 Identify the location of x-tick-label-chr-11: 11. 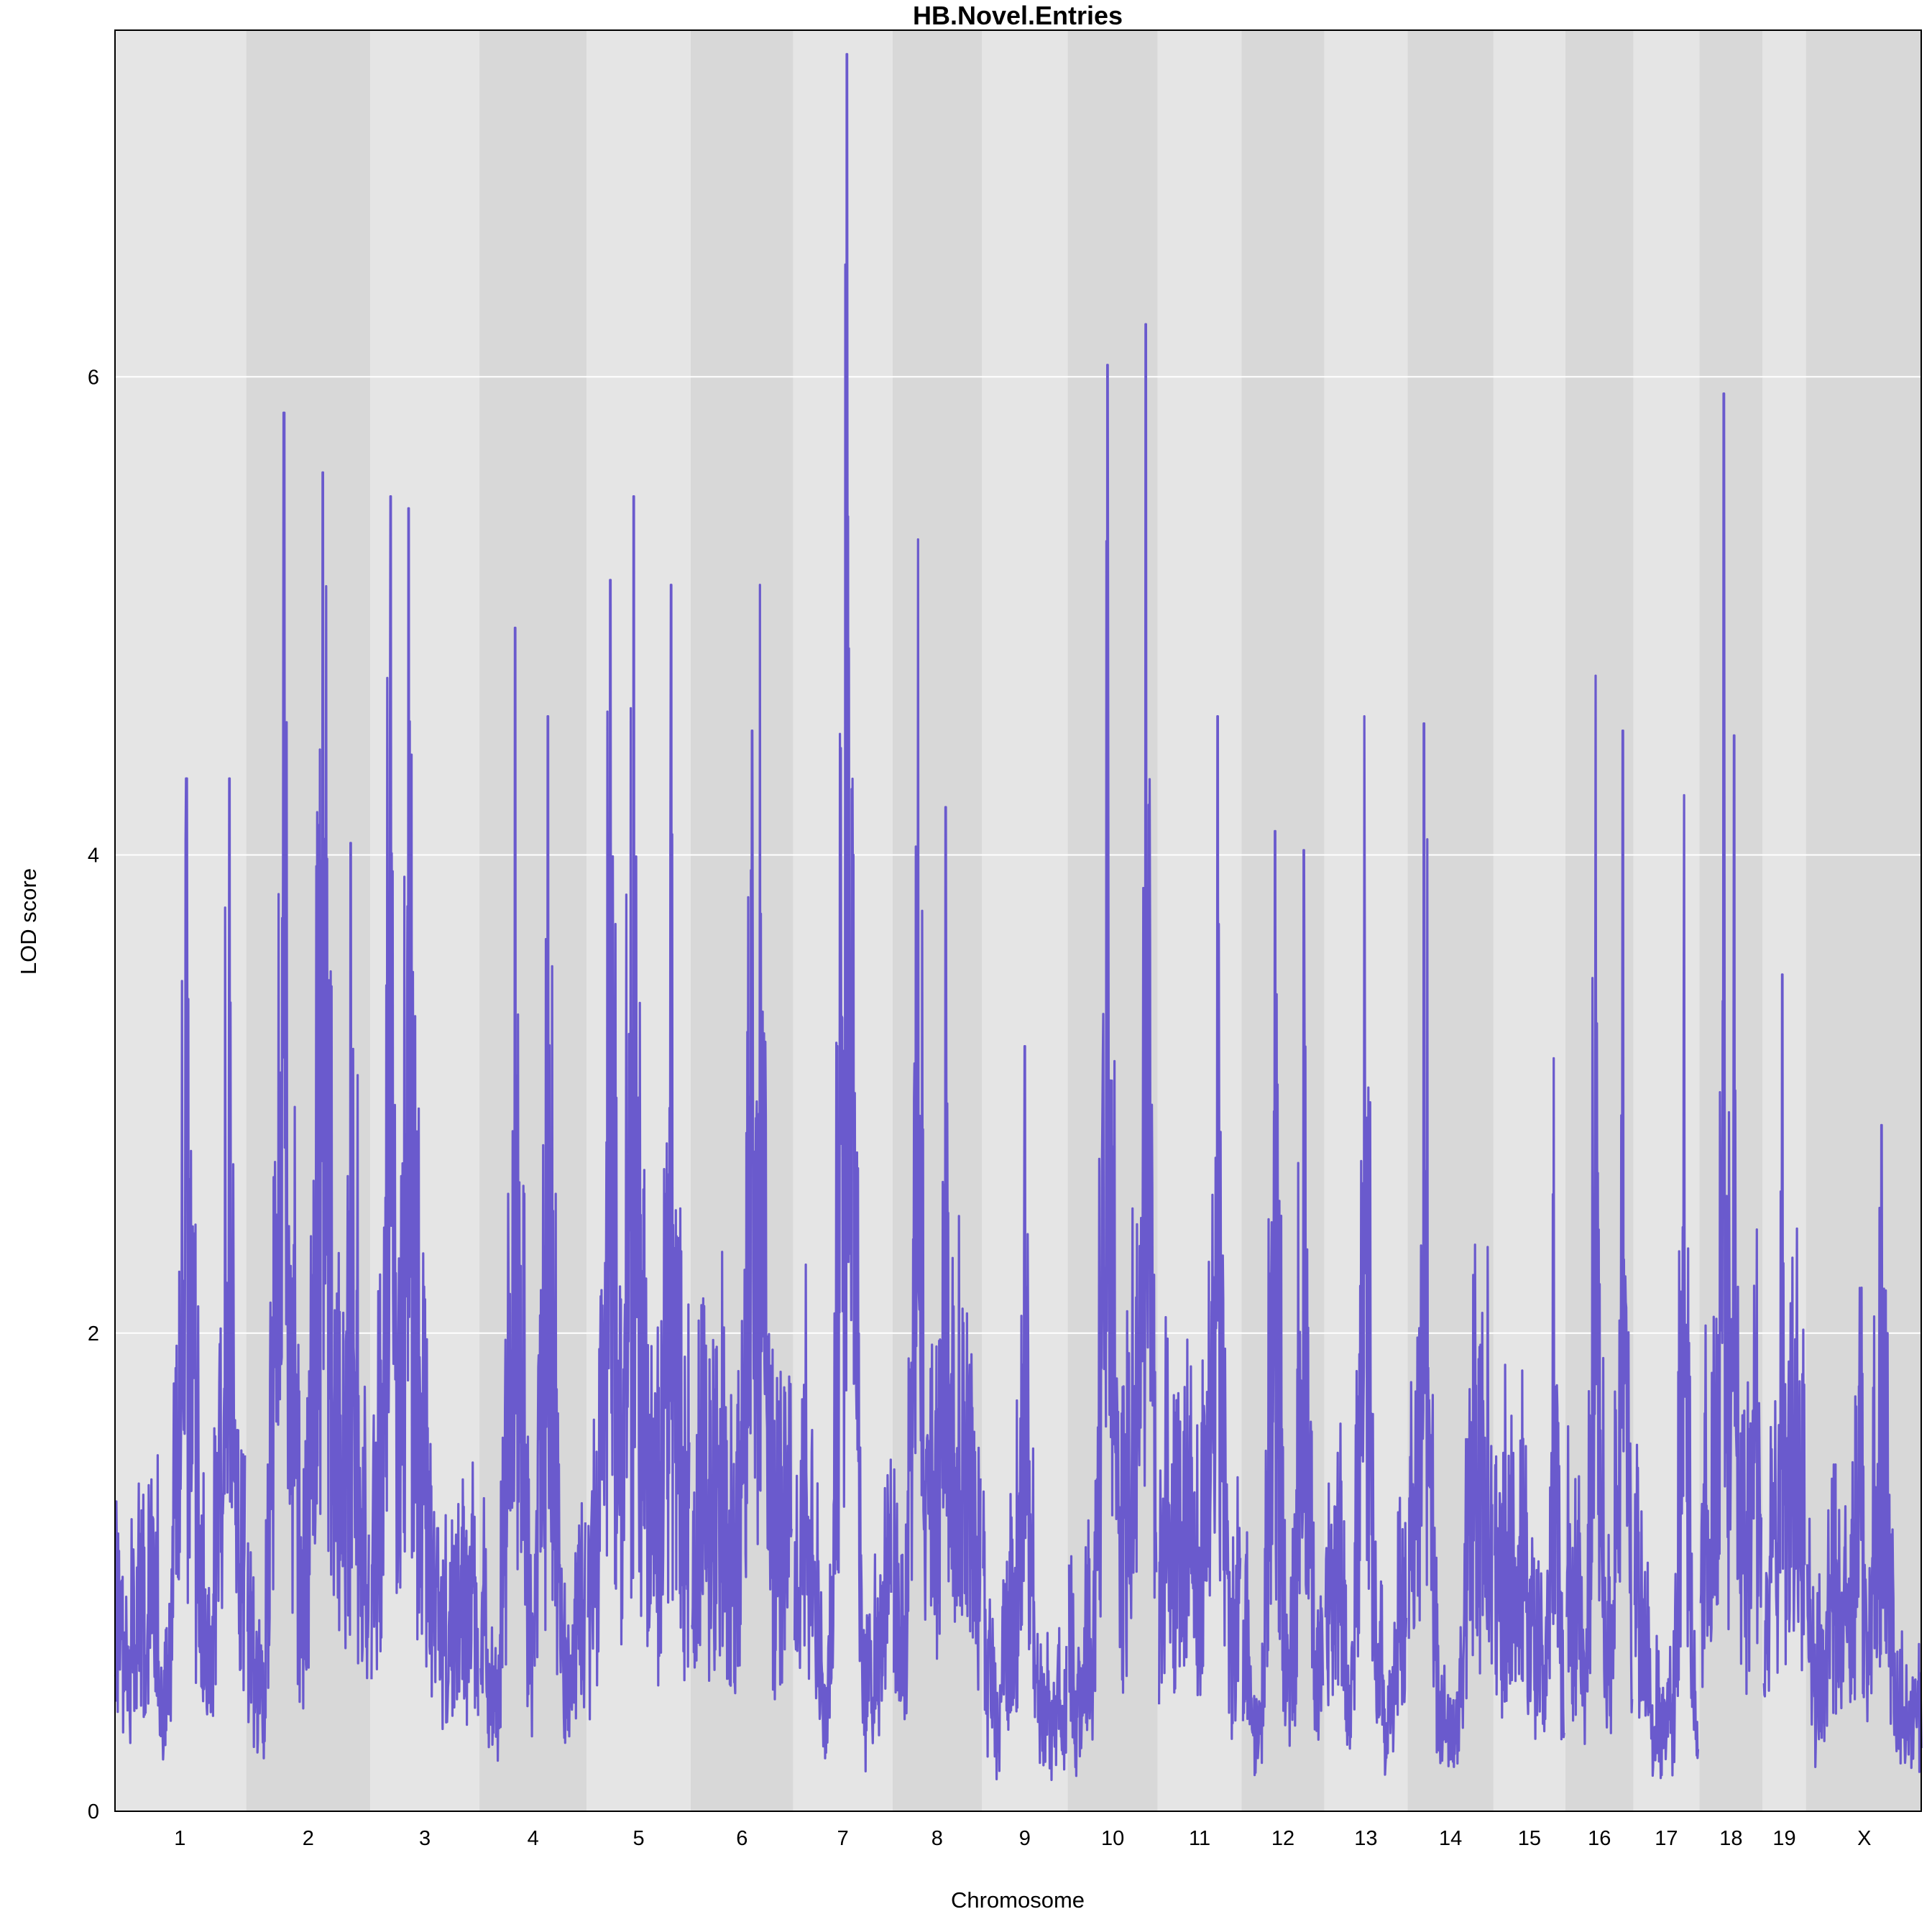
(1199, 1838).